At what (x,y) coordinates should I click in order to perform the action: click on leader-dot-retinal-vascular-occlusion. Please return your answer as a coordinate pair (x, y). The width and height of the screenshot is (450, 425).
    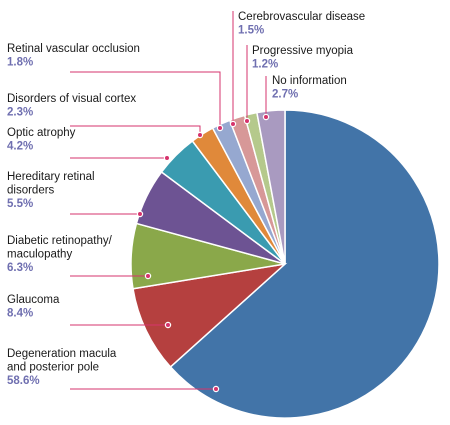
    Looking at the image, I should click on (220, 128).